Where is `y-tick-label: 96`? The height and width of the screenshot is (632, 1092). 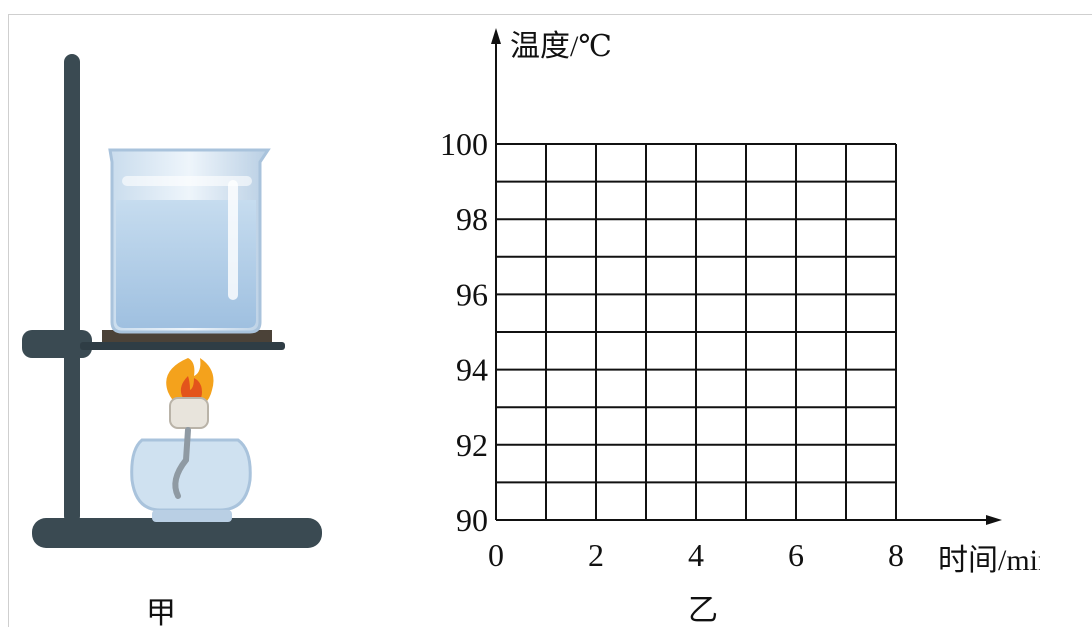 y-tick-label: 96 is located at coordinates (472, 294).